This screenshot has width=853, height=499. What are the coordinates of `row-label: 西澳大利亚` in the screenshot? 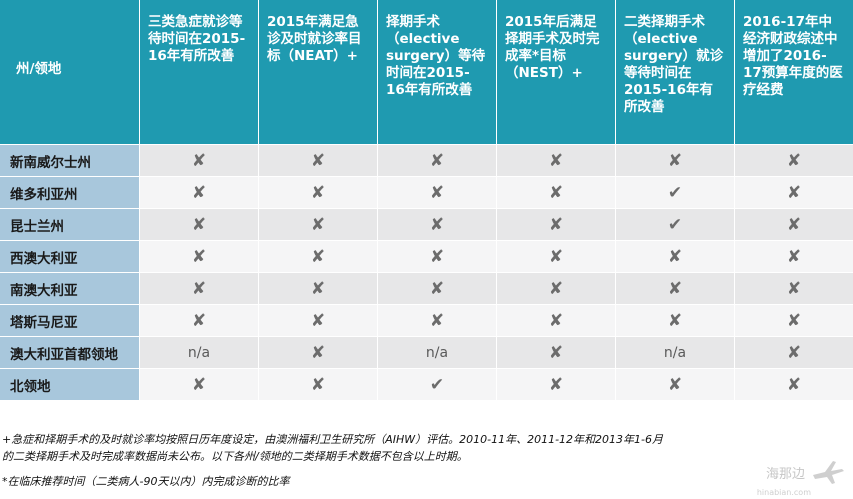 It's located at (69, 256).